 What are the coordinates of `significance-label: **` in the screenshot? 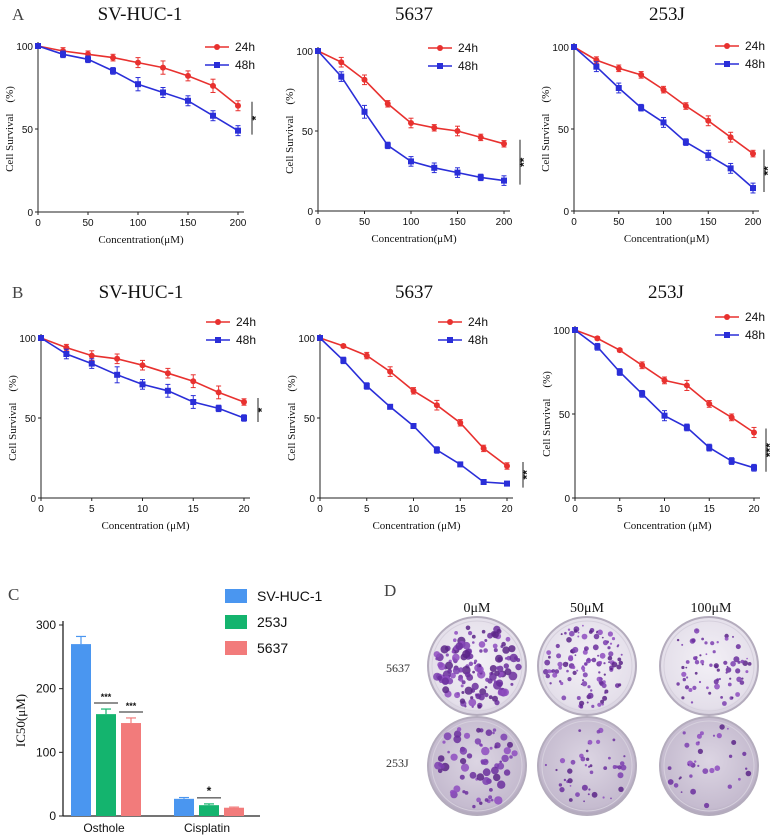 It's located at (527, 475).